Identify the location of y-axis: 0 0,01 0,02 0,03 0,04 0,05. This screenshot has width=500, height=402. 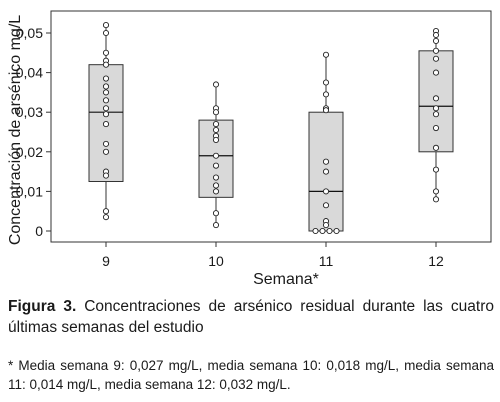
(33, 132).